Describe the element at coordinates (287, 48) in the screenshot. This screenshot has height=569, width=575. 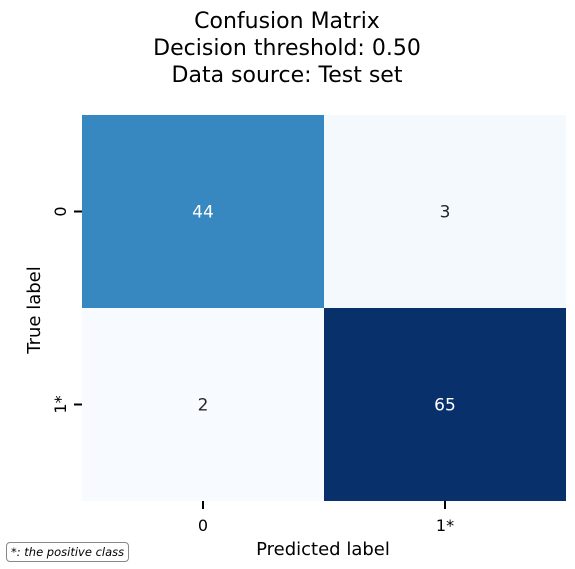
I see `chart-title-line-2: Decision threshold: 0.50` at that location.